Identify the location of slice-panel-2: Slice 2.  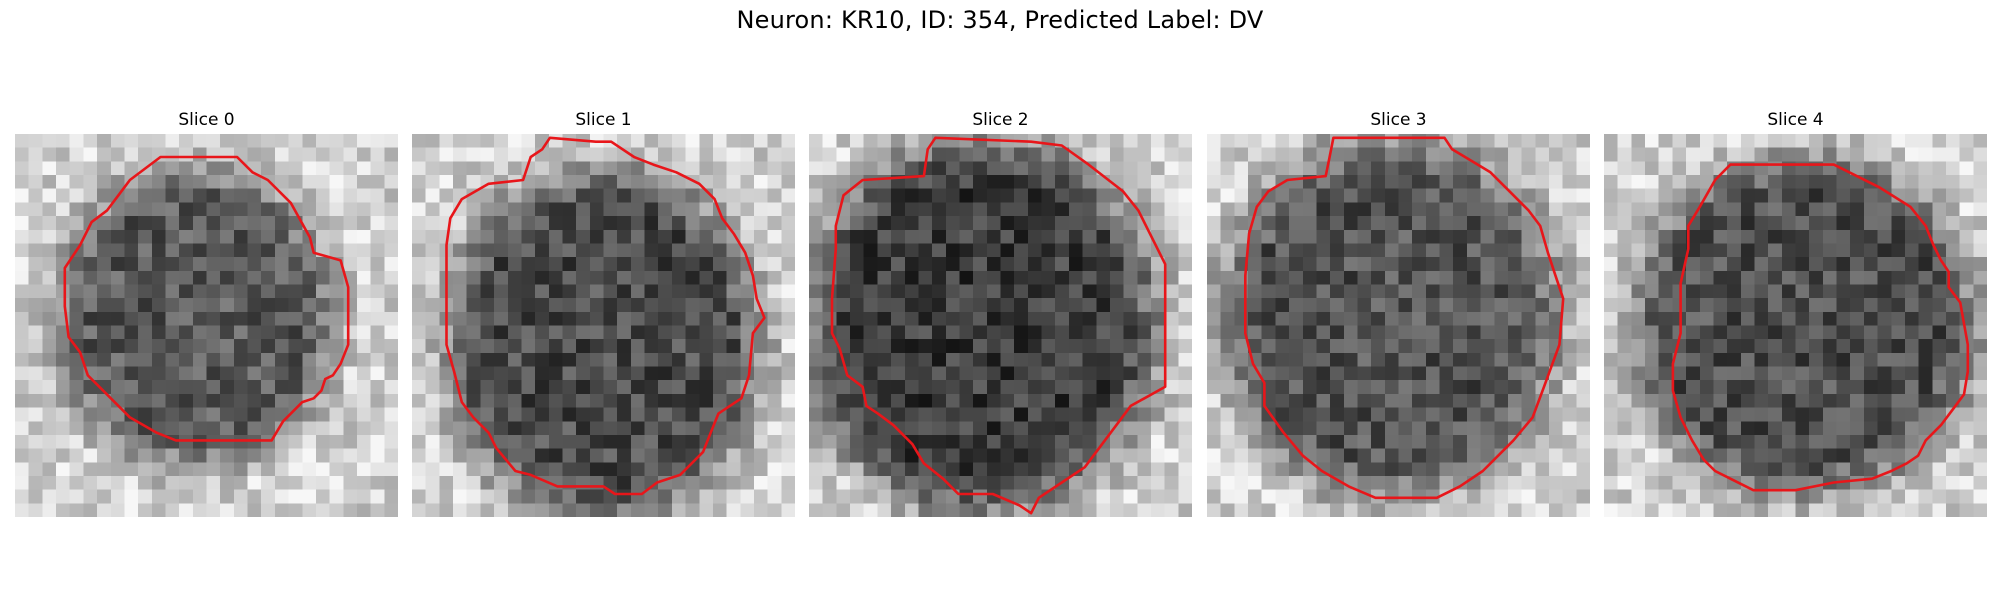
(1000, 312).